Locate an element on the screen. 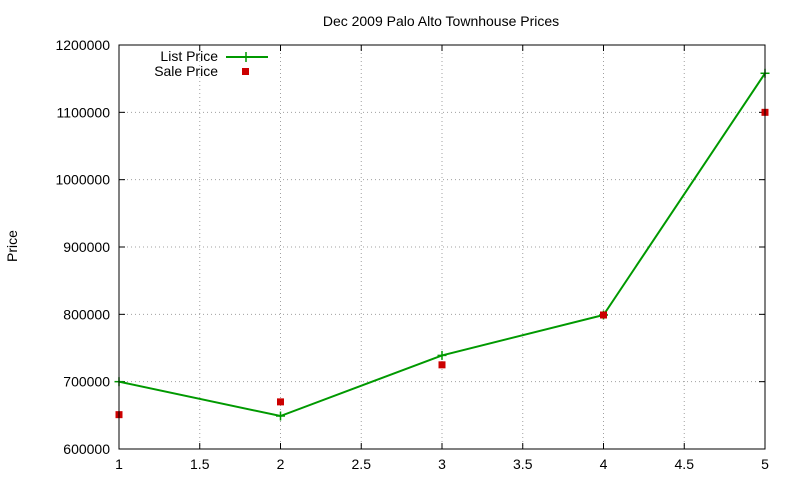  legend-sale-price-marker is located at coordinates (245, 71).